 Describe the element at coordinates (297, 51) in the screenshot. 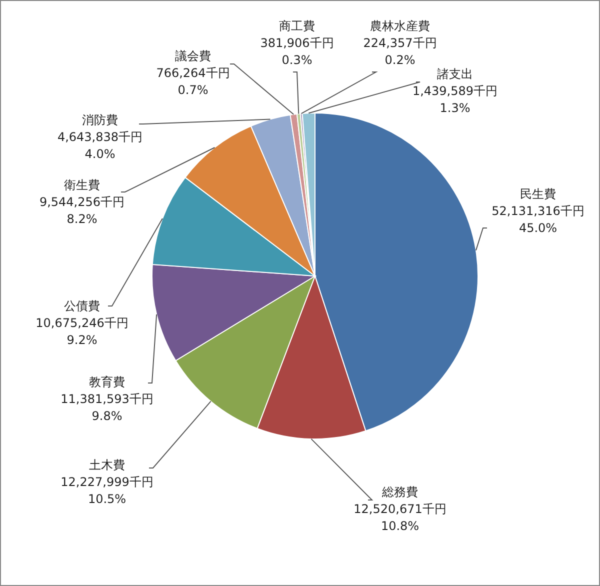

I see `data-label: 381,906千円 0.3%` at that location.